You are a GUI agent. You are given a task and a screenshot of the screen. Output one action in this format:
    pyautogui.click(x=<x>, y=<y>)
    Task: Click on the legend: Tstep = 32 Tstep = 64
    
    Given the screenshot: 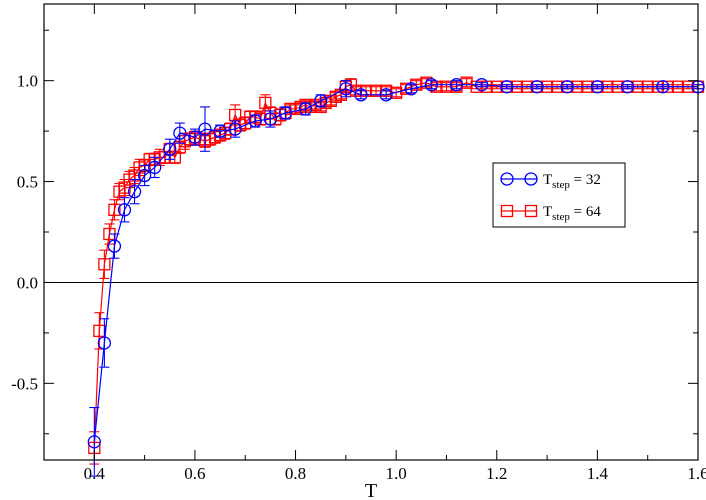 What is the action you would take?
    pyautogui.click(x=559, y=195)
    